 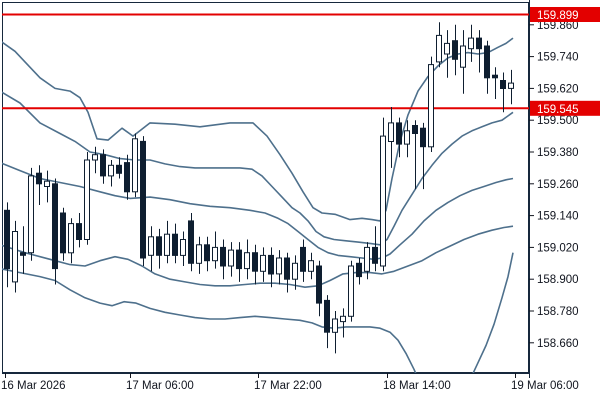 I want to click on y-tick-label: 158.900, so click(x=558, y=280).